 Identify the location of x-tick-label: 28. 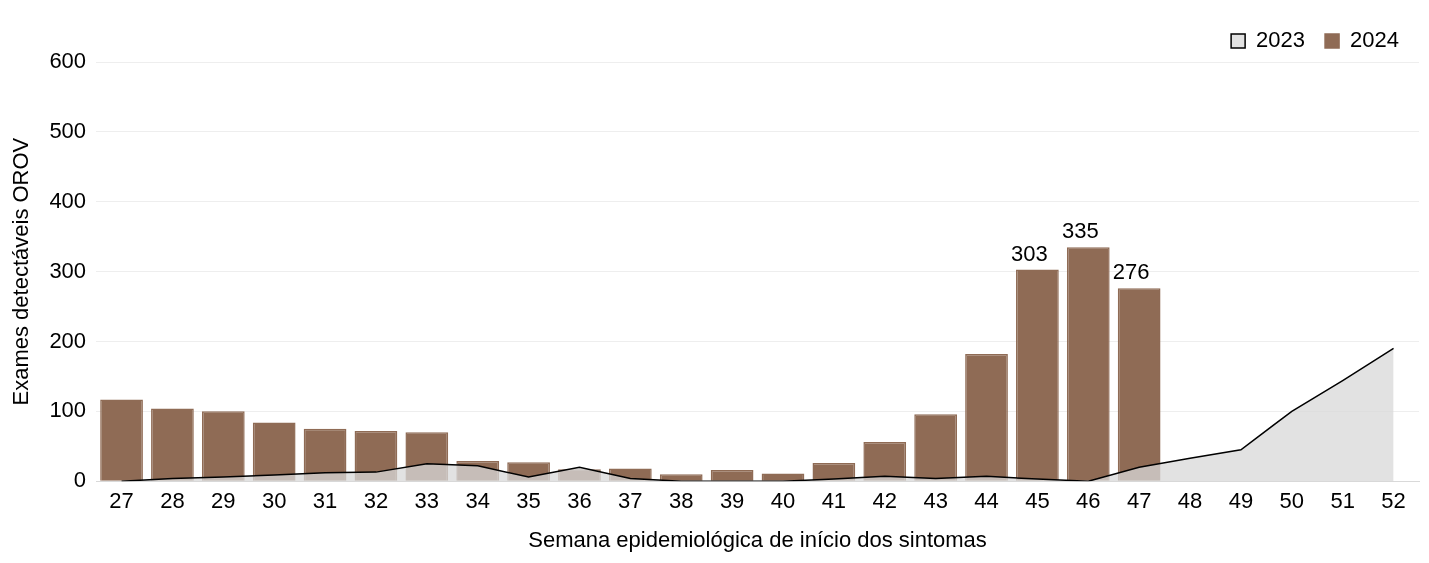
(172, 501).